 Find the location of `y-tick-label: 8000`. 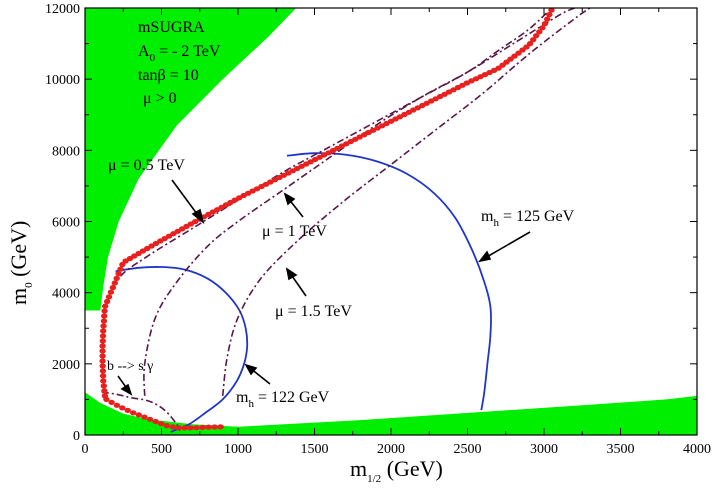

y-tick-label: 8000 is located at coordinates (66, 151).